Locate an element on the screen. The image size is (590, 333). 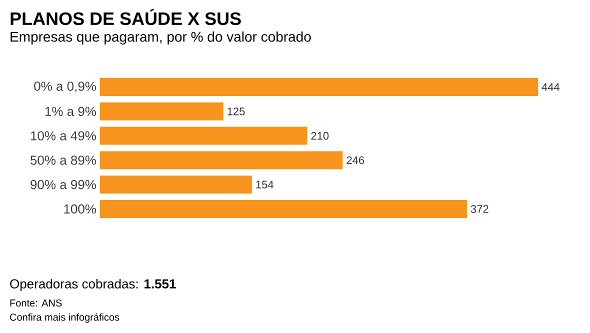
text: Operadoras cobradas: 1.551 is located at coordinates (93, 285).